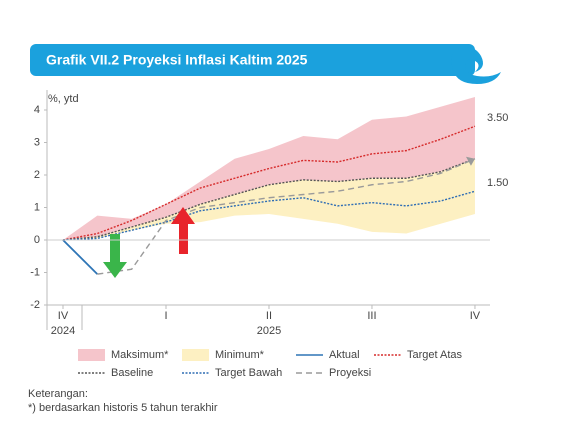  I want to click on value-label: 3.50, so click(497, 118).